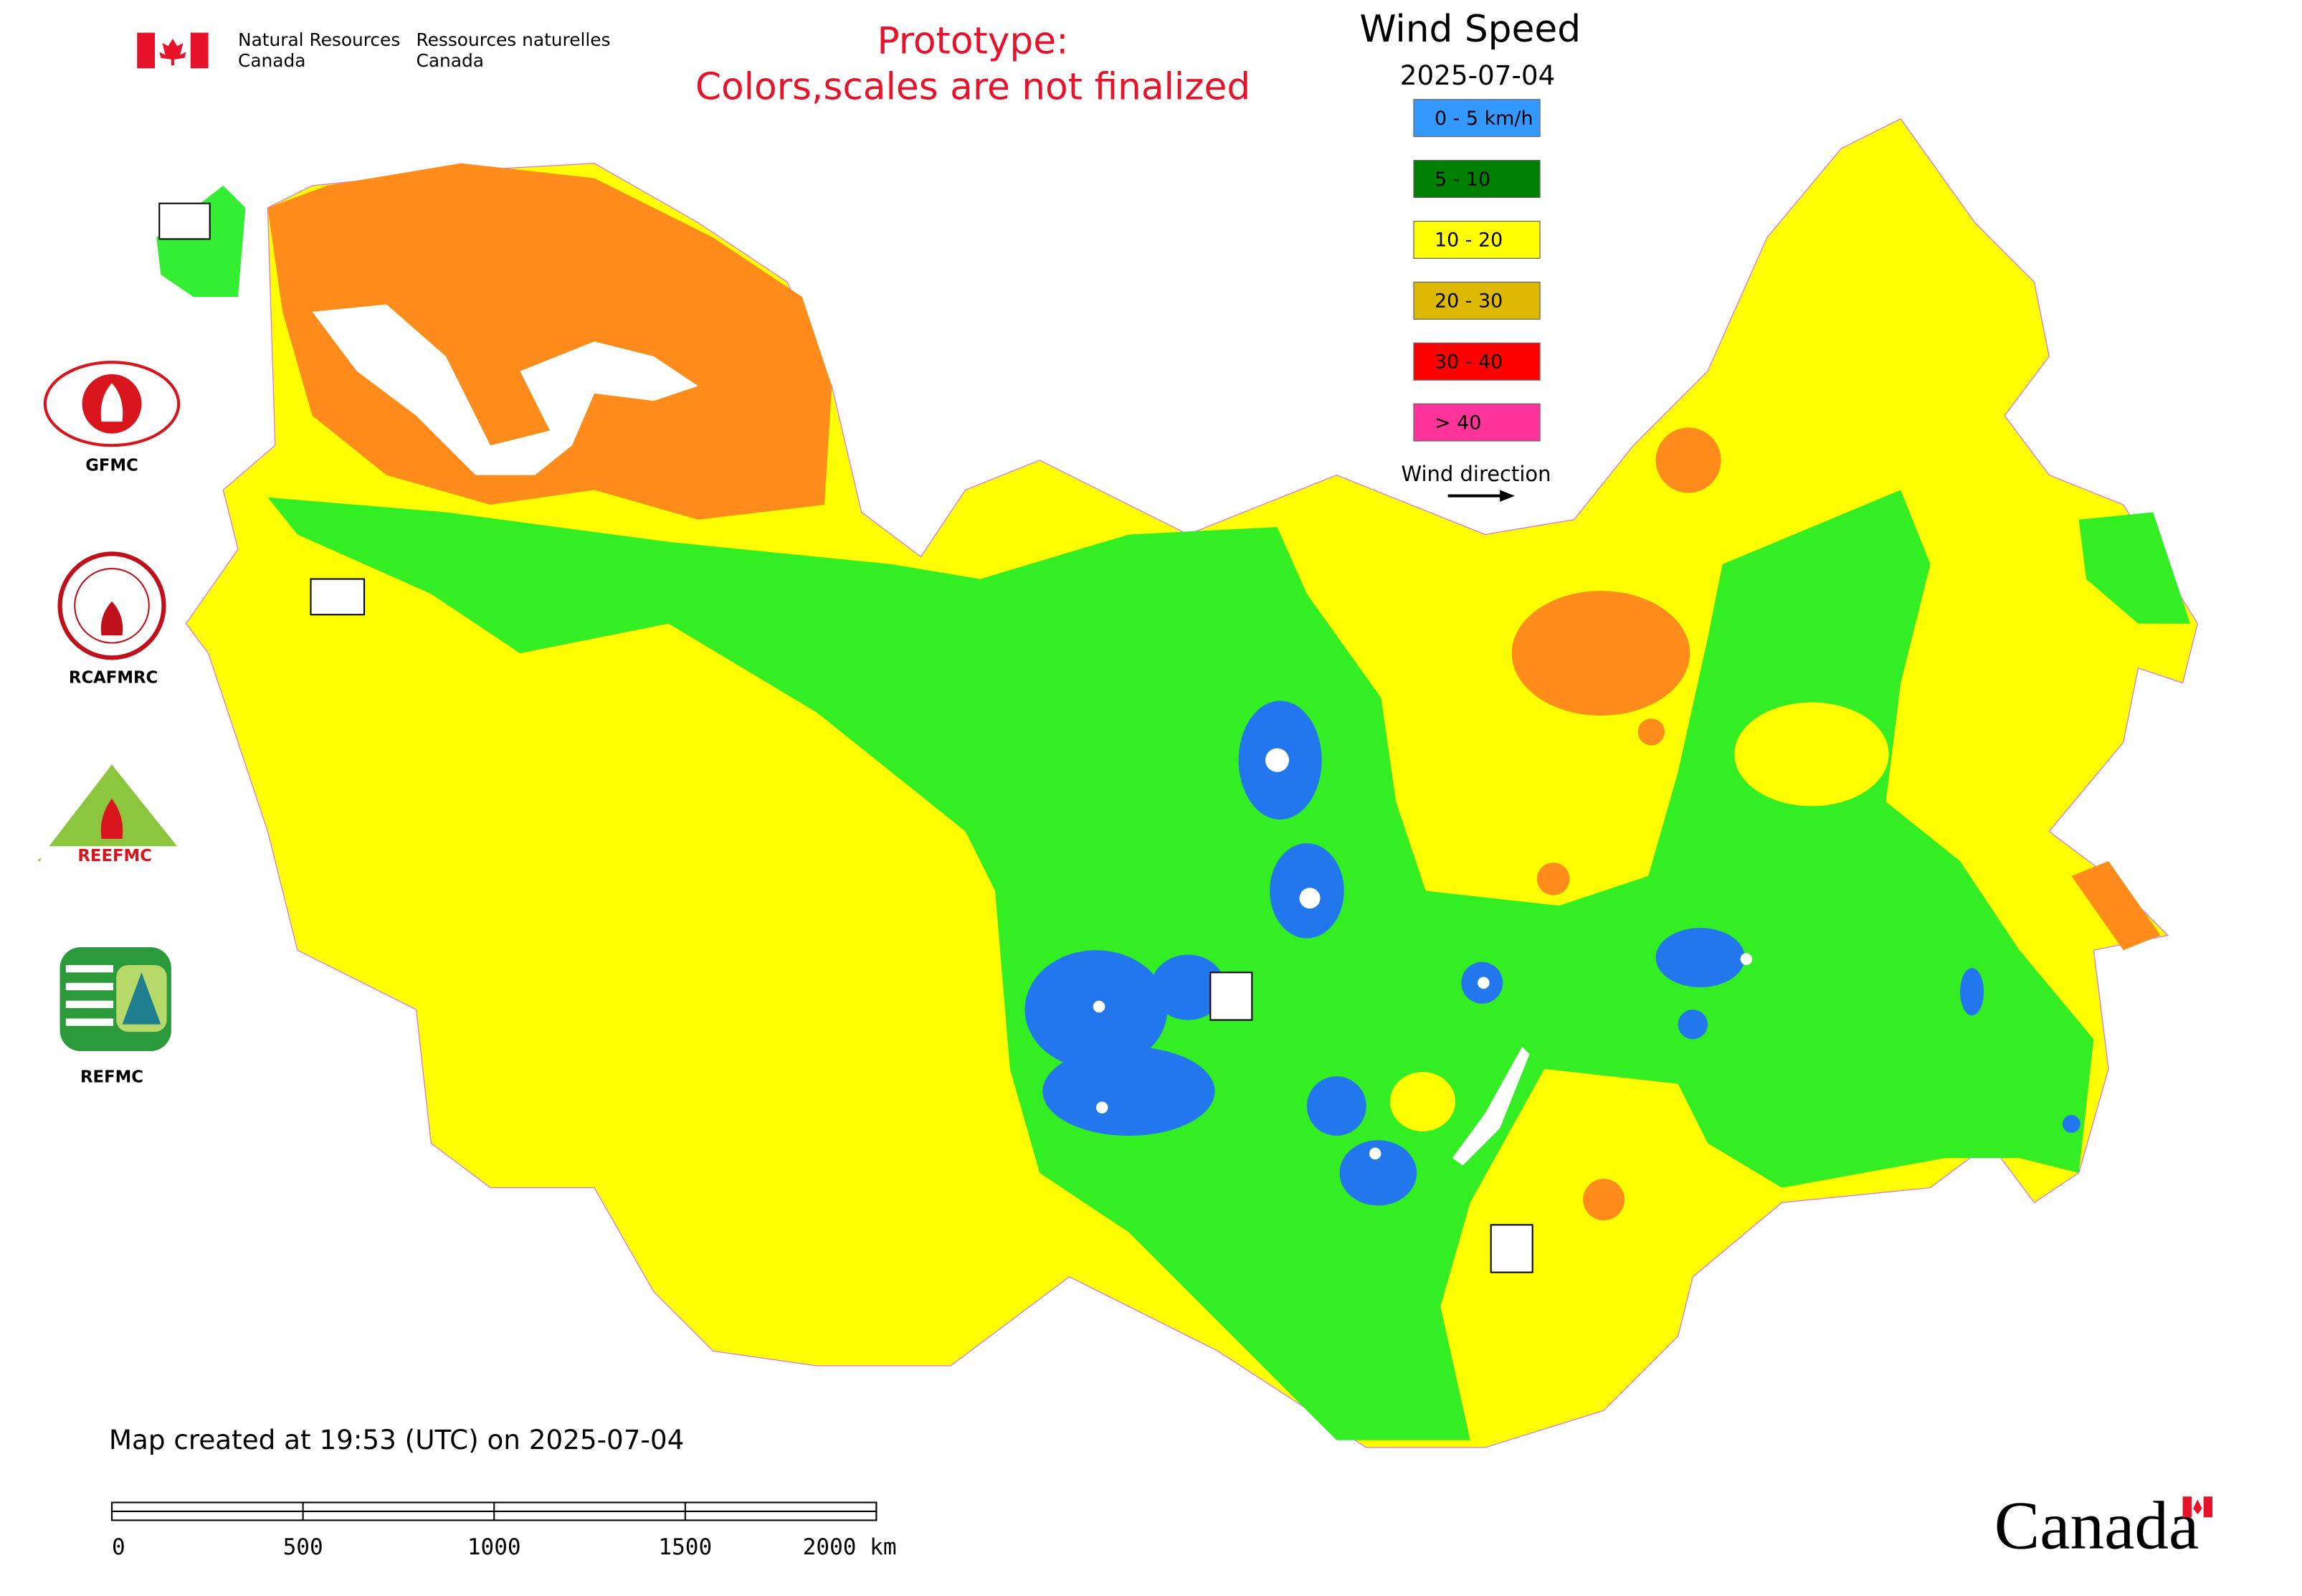 The height and width of the screenshot is (1596, 2302). What do you see at coordinates (112, 465) in the screenshot?
I see `logo-label: GFMC` at bounding box center [112, 465].